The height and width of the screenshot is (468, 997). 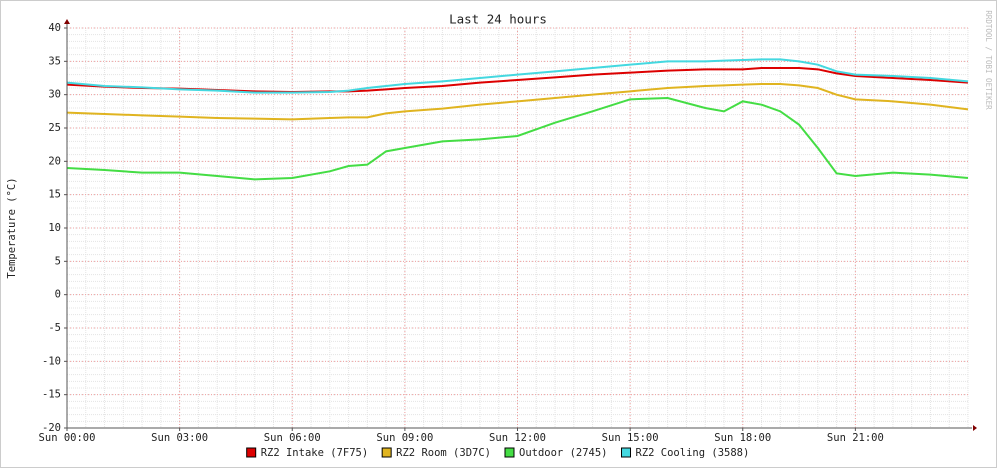 What do you see at coordinates (67, 438) in the screenshot?
I see `x-tick-label: Sun 00:00` at bounding box center [67, 438].